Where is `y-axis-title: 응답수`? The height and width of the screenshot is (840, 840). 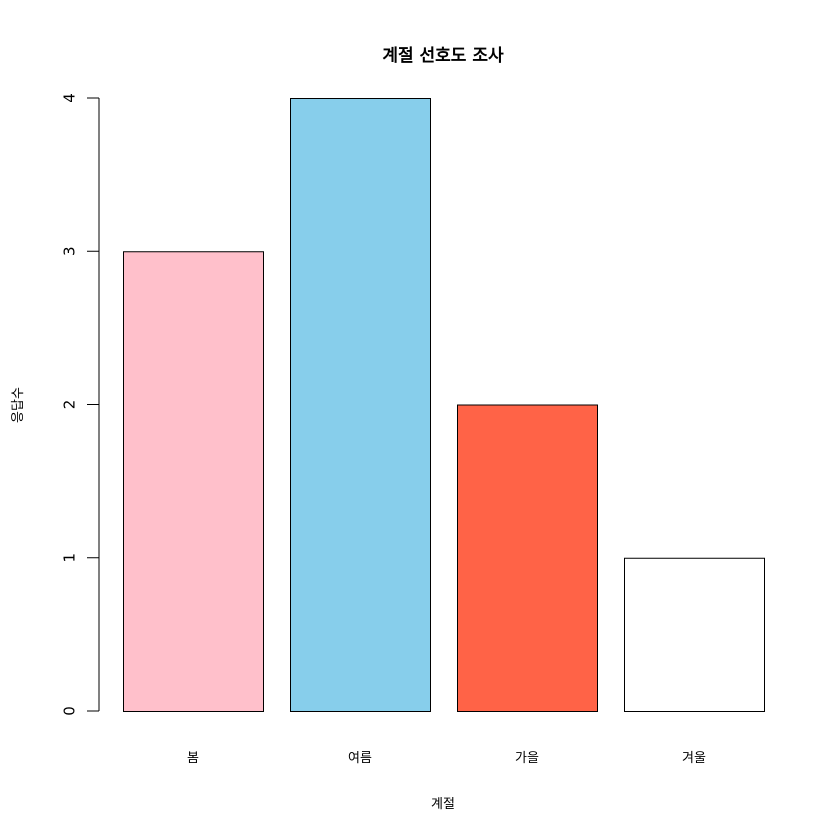
y-axis-title: 응답수 is located at coordinates (18, 405).